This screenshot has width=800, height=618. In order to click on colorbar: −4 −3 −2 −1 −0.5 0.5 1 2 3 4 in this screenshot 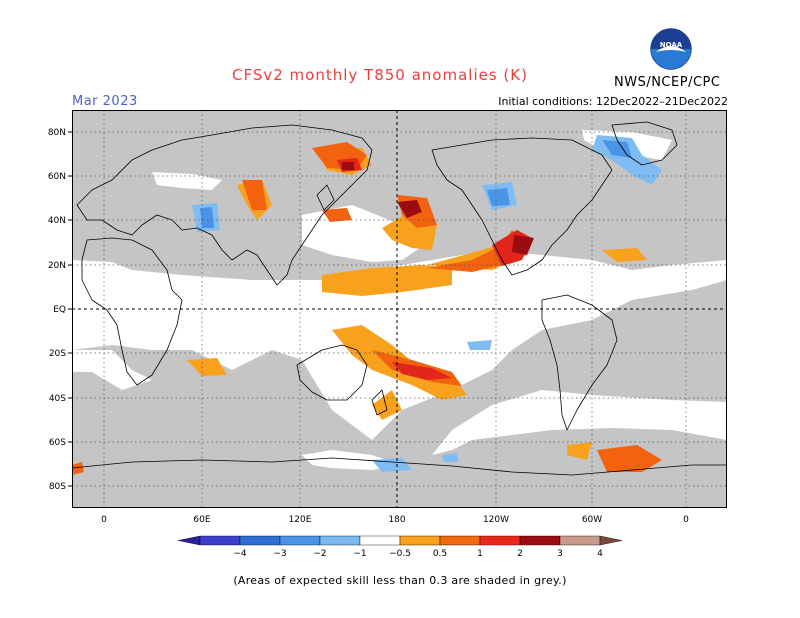, I will do `click(400, 547)`.